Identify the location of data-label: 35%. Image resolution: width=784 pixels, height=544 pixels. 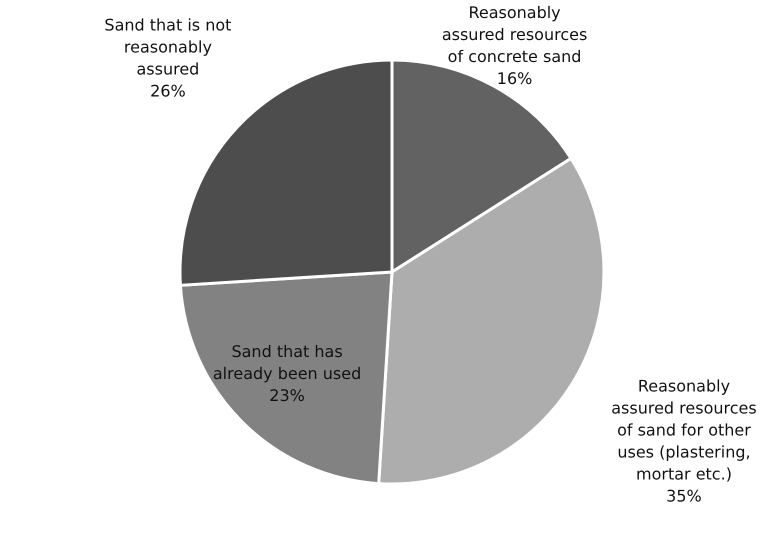
(684, 496).